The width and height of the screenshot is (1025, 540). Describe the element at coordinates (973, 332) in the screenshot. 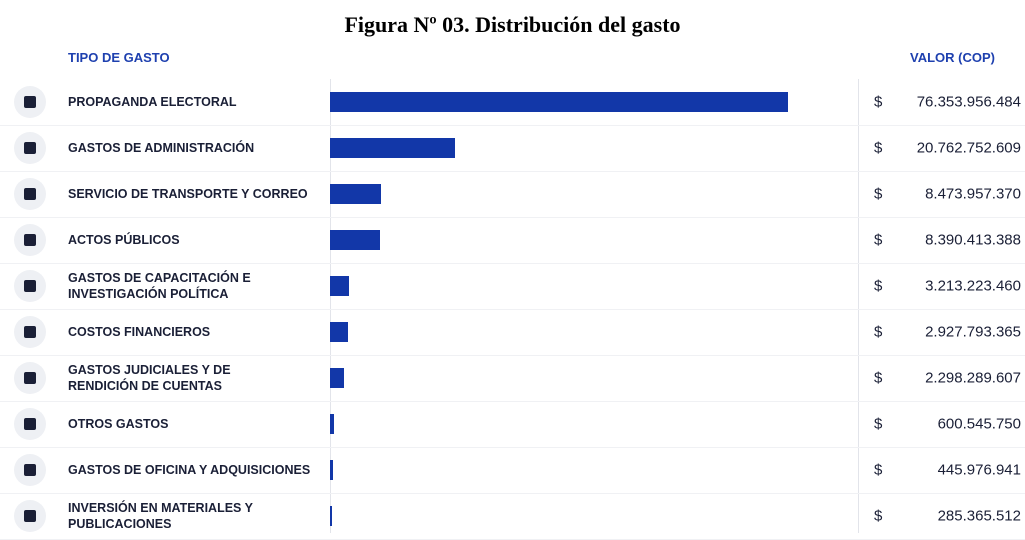

I see `value-label: 2.927.793.365` at that location.